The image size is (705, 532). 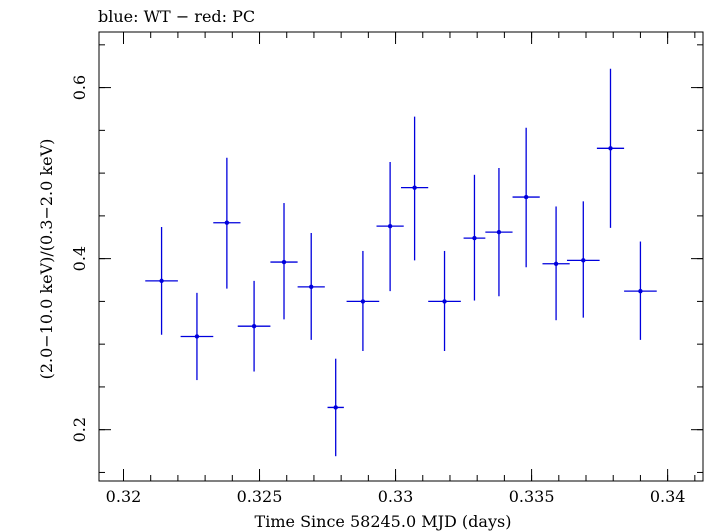 I want to click on x-tick-label: 0.32, so click(x=124, y=496).